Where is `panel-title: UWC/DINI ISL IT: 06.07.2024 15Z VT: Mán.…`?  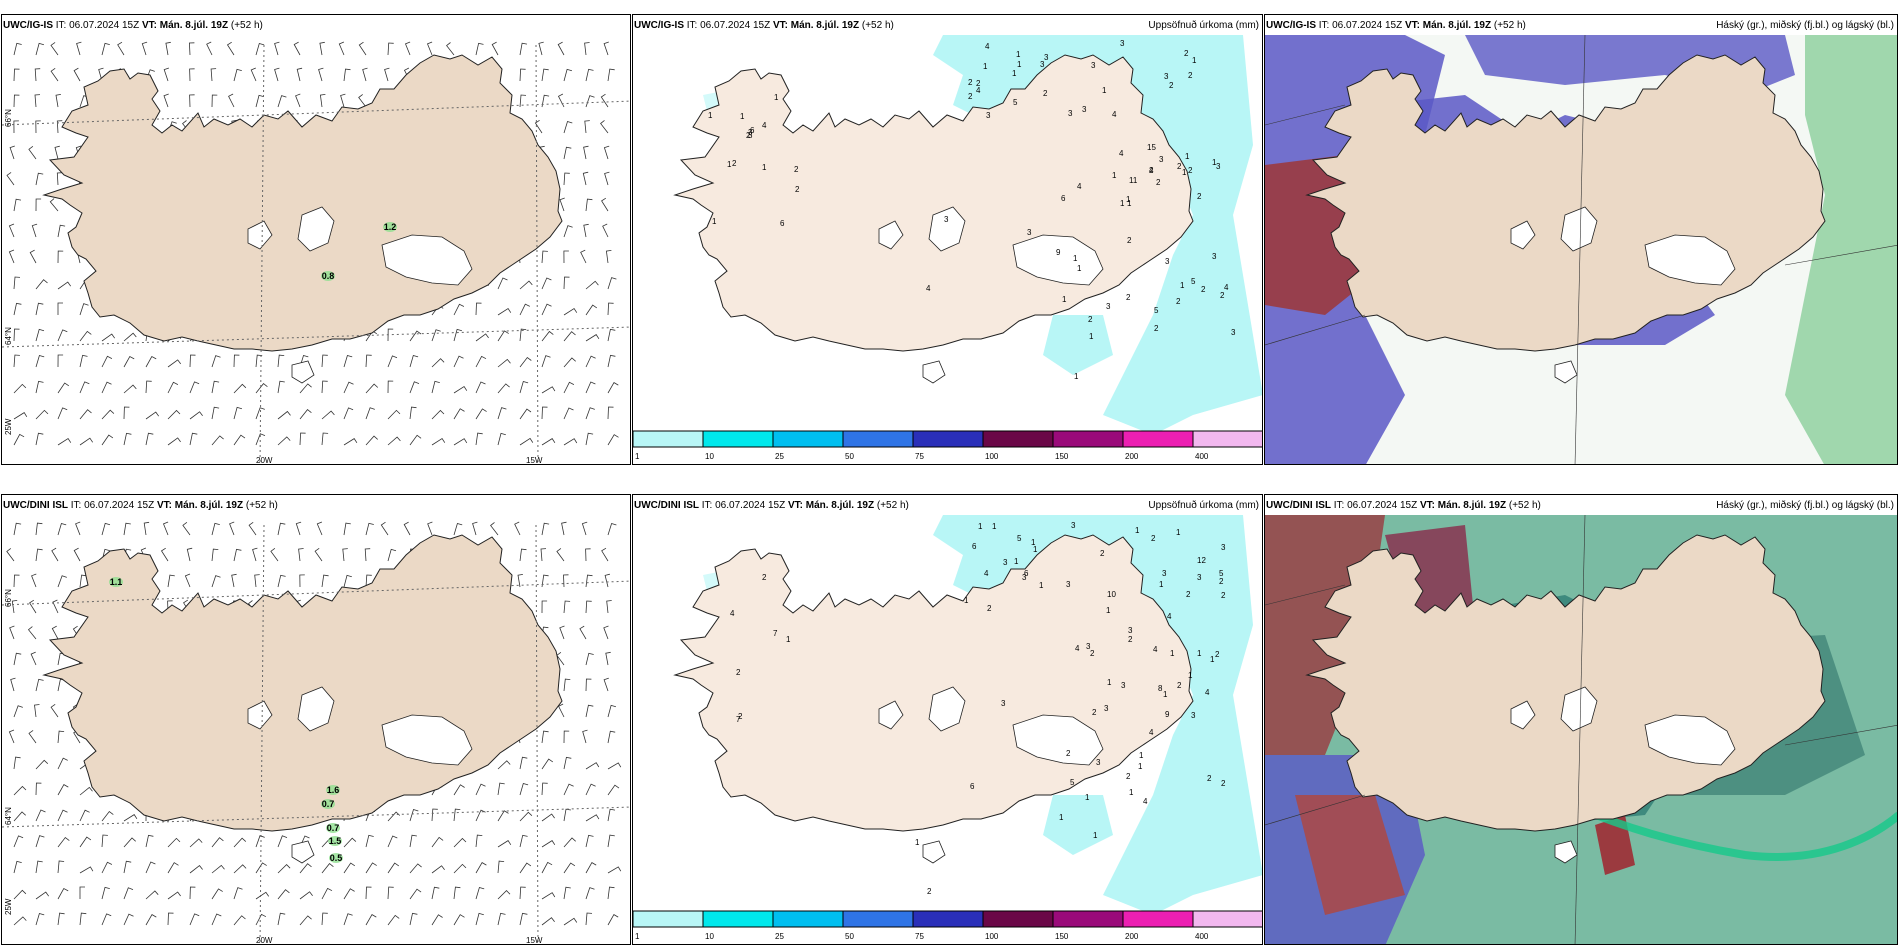 panel-title: UWC/DINI ISL IT: 06.07.2024 15Z VT: Mán.… is located at coordinates (140, 505).